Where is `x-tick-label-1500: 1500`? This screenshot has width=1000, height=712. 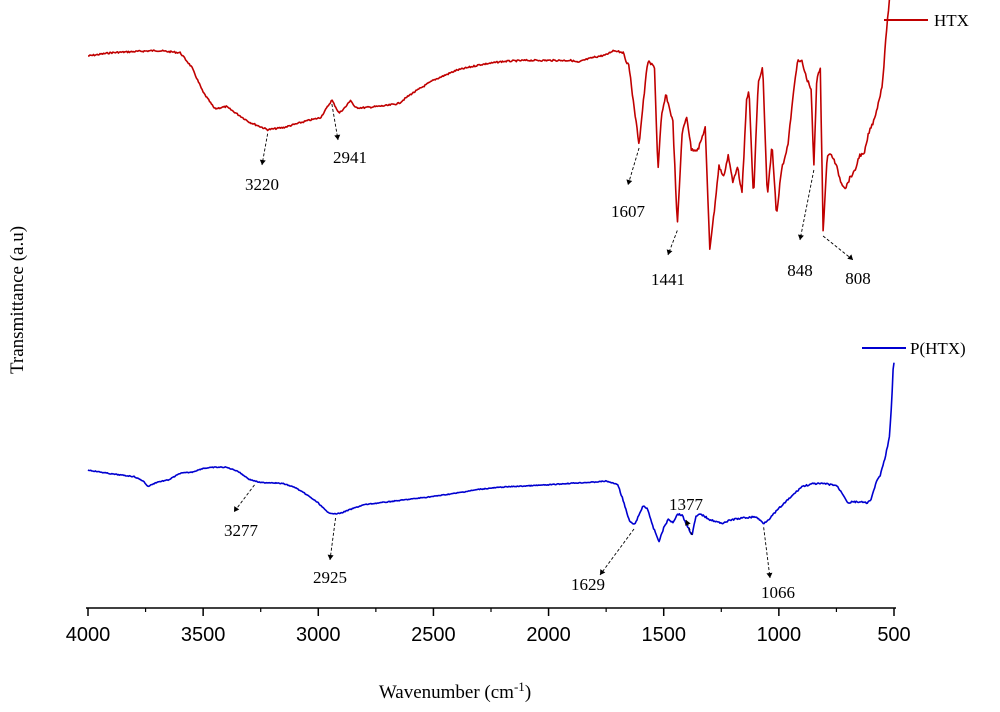
x-tick-label-1500: 1500 is located at coordinates (663, 635).